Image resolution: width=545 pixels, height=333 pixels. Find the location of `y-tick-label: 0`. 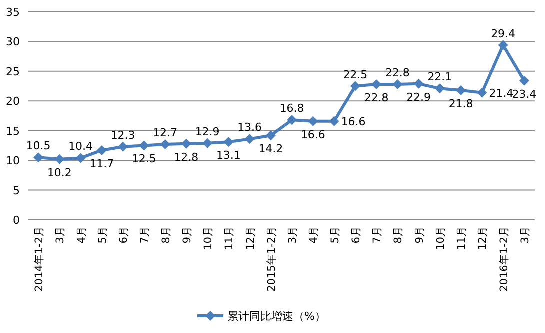

y-tick-label: 0 is located at coordinates (16, 220).